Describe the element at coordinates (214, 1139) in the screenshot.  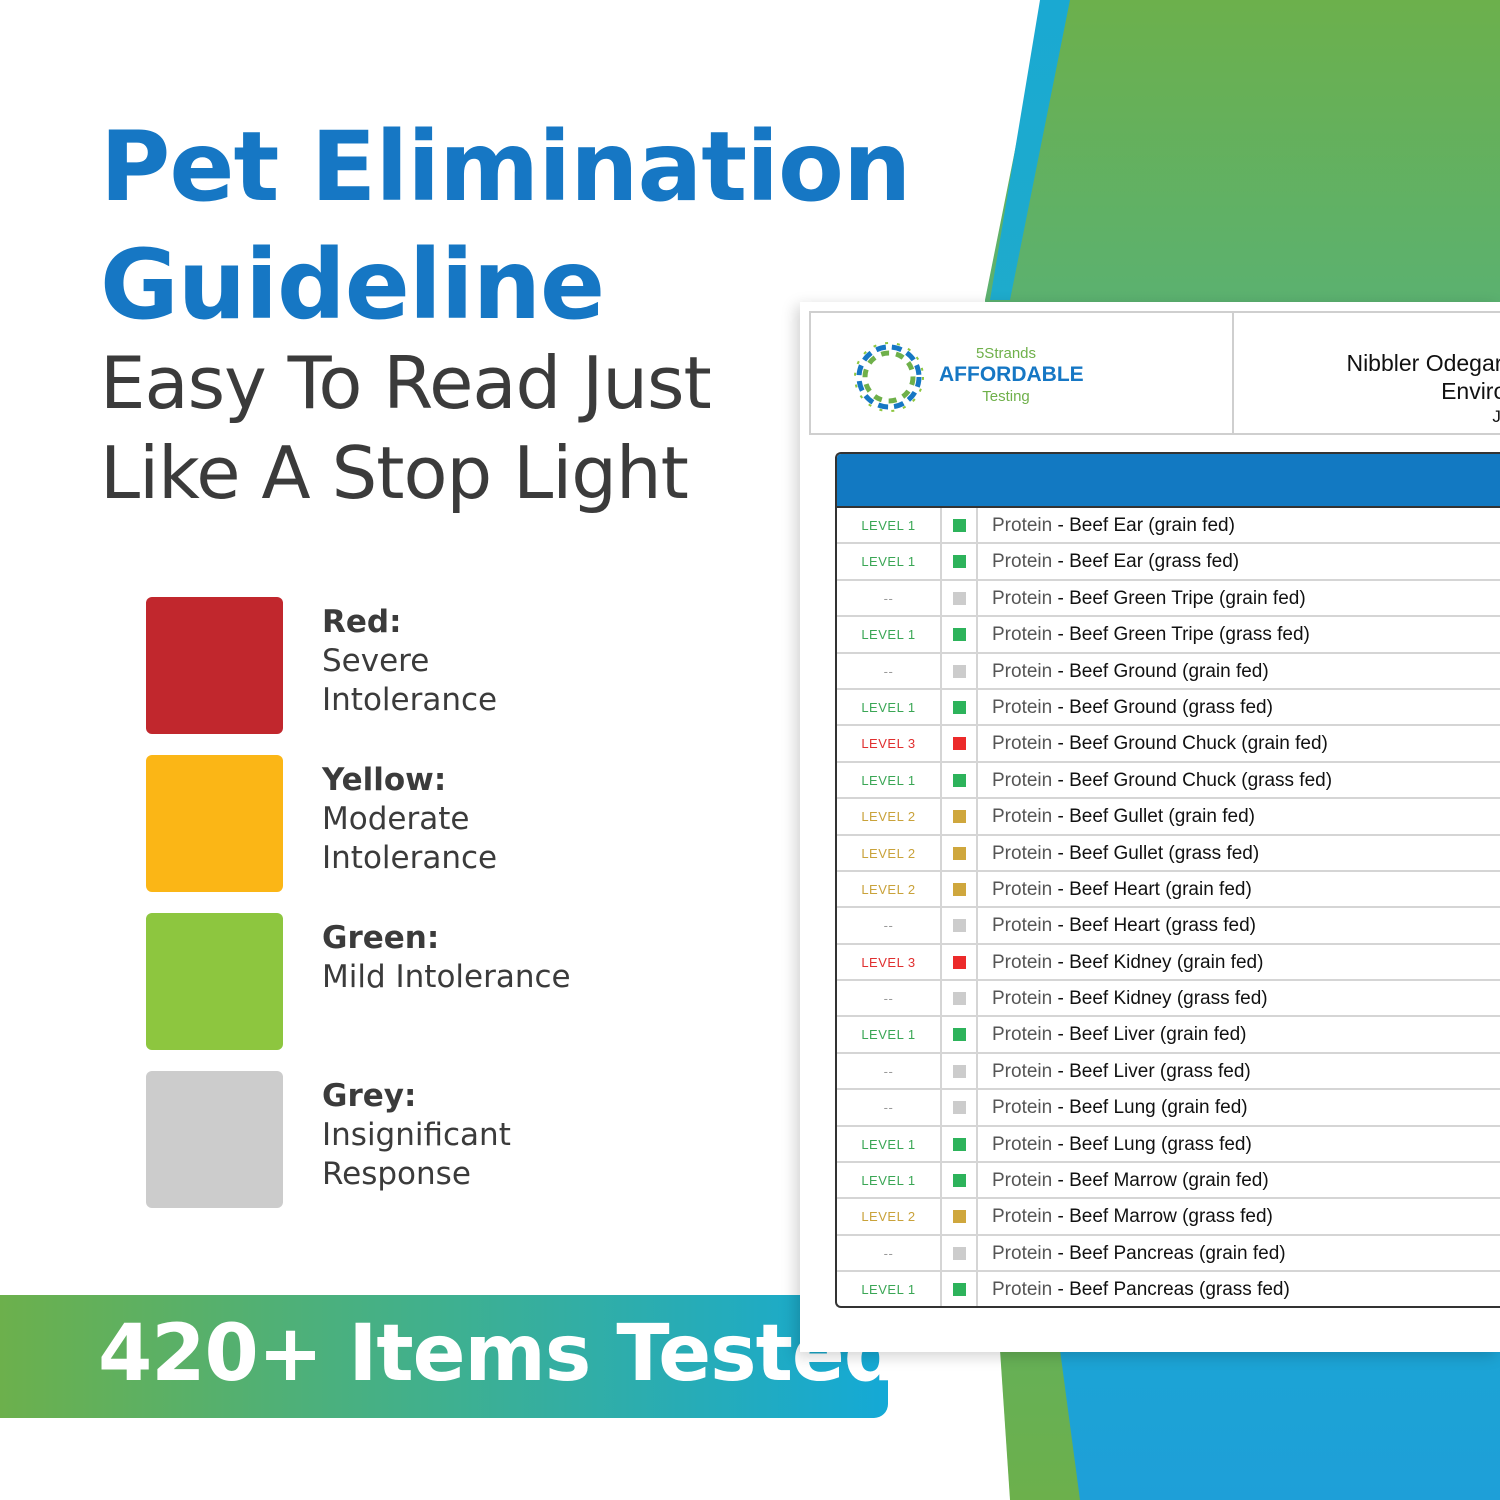
I see `legend-swatch-grey` at that location.